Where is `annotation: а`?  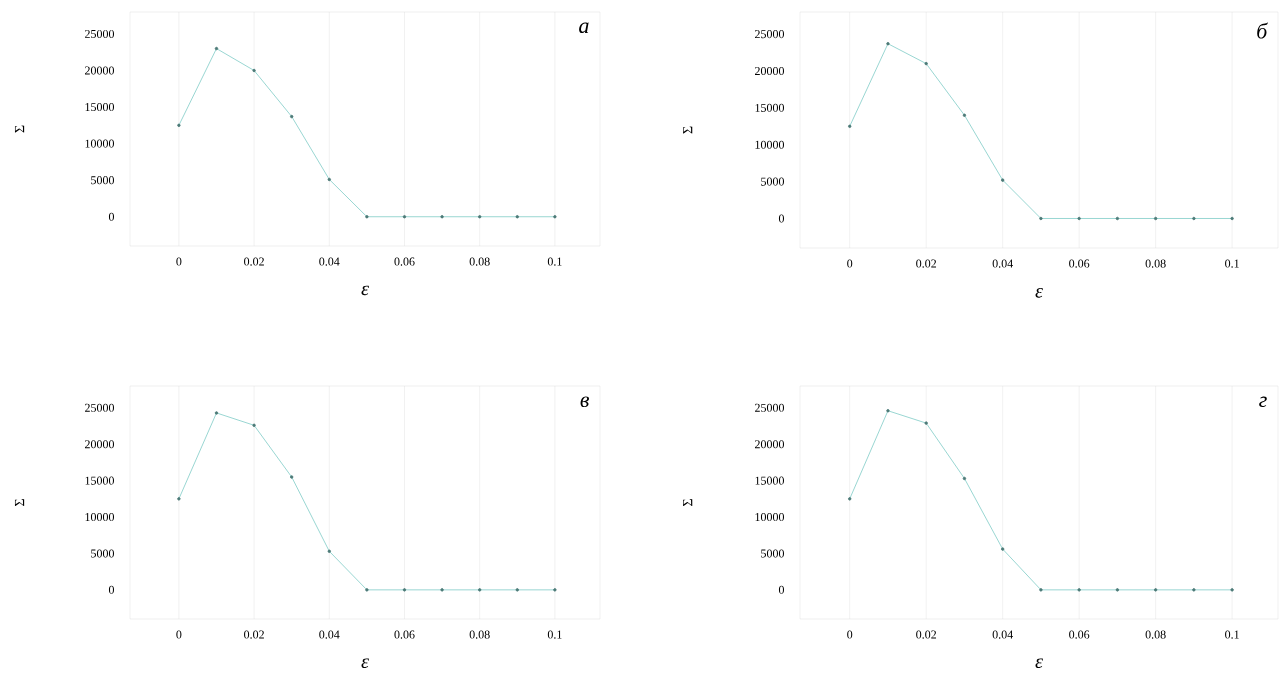
annotation: а is located at coordinates (584, 28).